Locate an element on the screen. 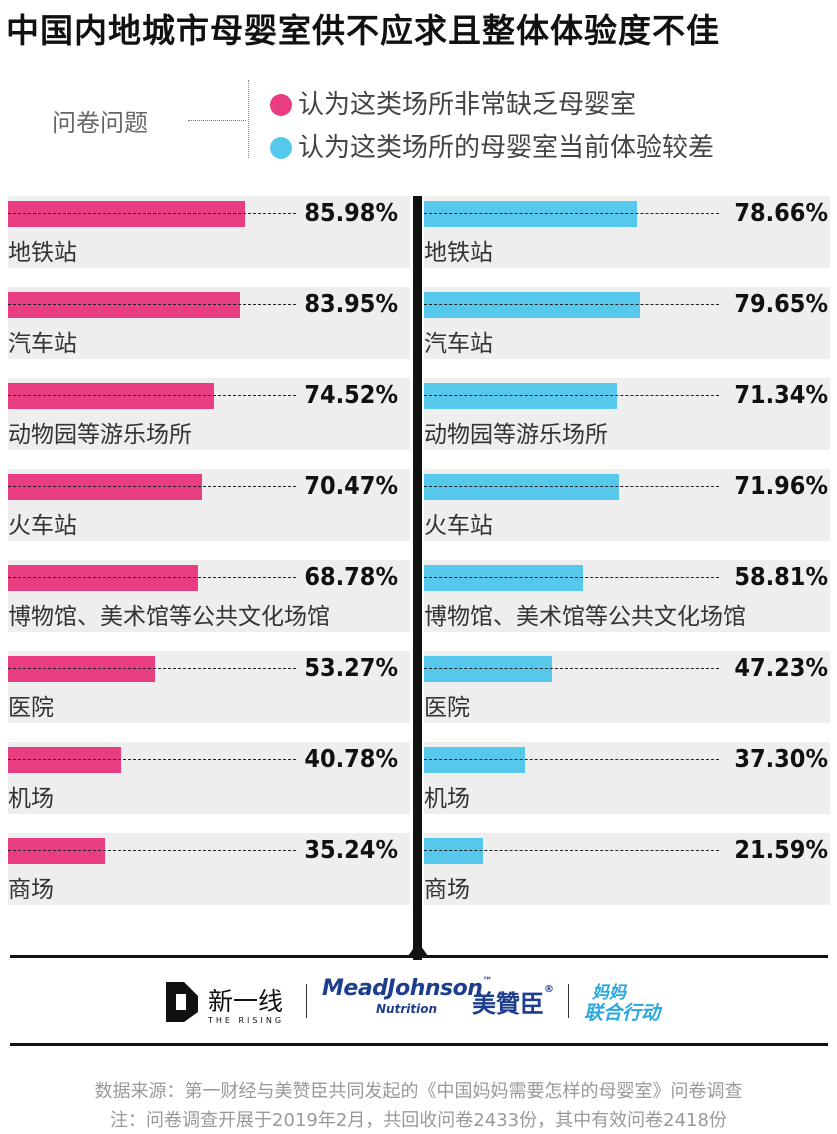 This screenshot has width=837, height=1134. blue-dot-icon is located at coordinates (281, 148).